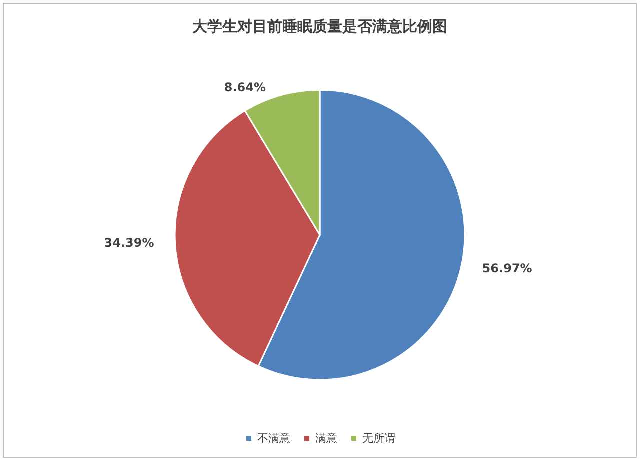 The image size is (642, 463). What do you see at coordinates (245, 87) in the screenshot?
I see `data-label: 8.64%` at bounding box center [245, 87].